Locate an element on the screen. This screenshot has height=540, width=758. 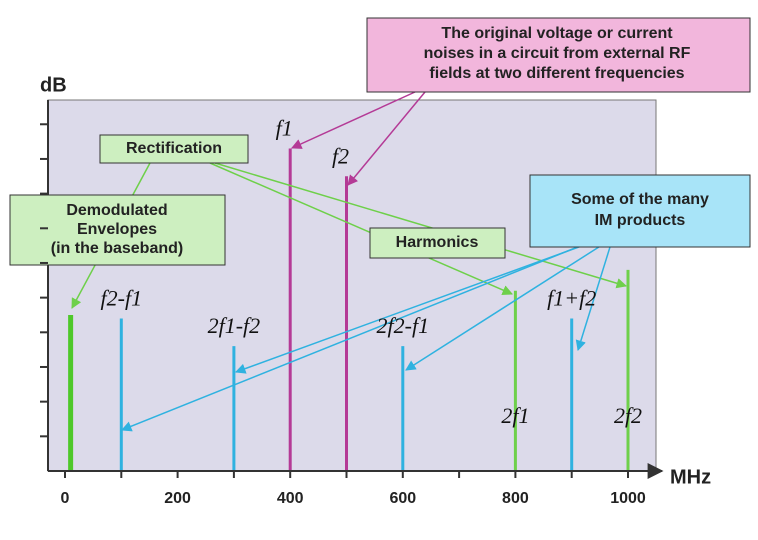
line-label: 2f2-f1 is located at coordinates (403, 325).